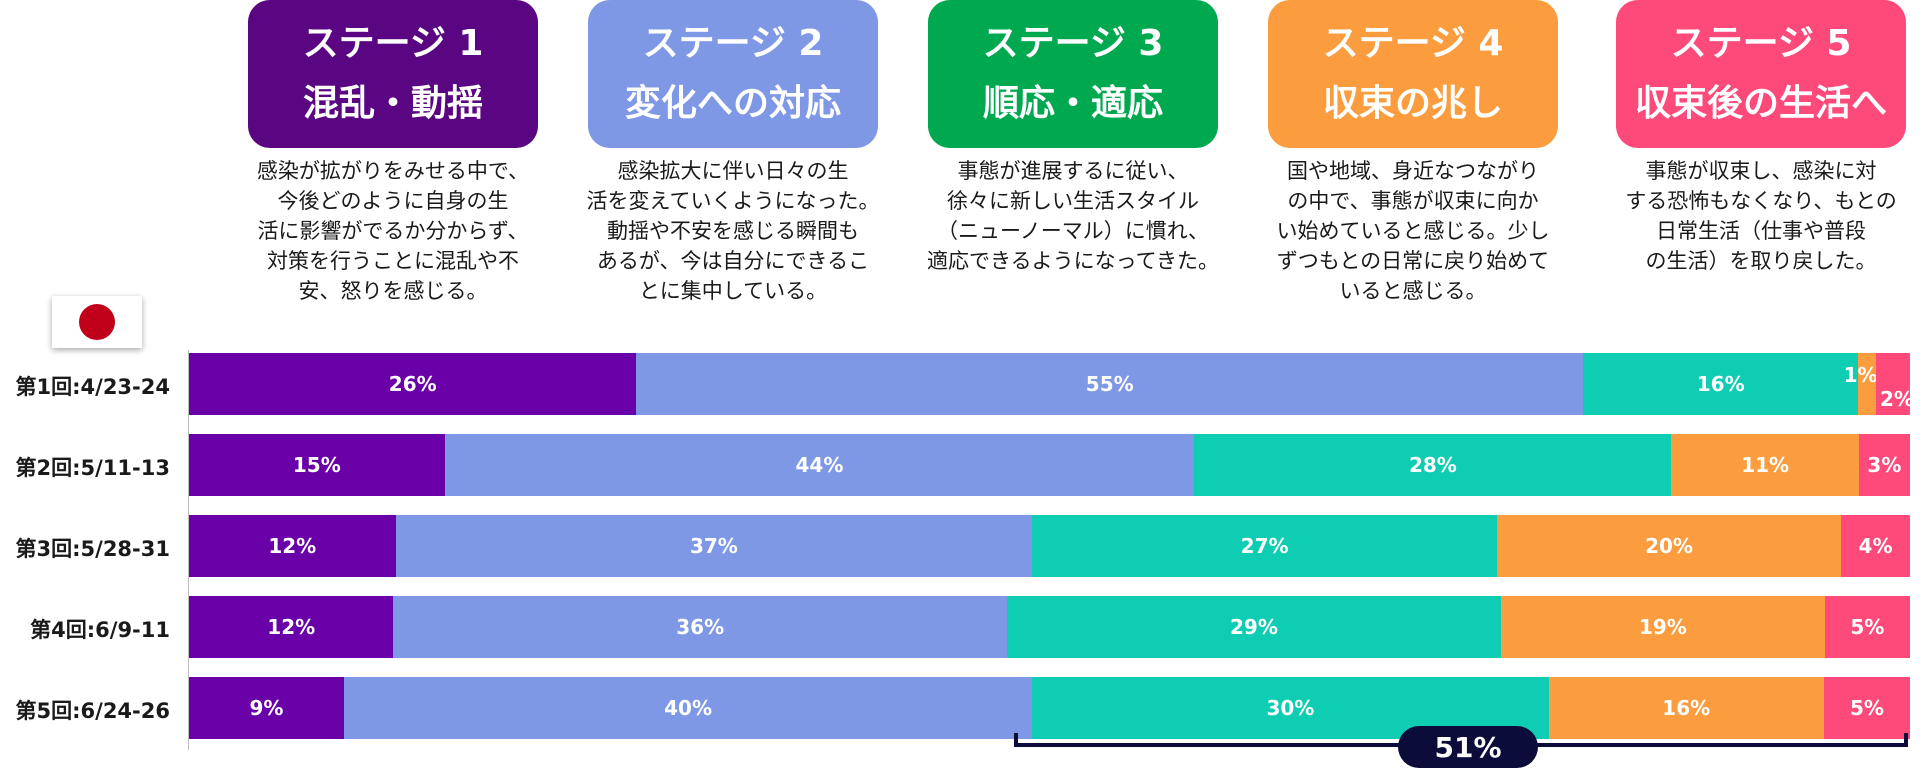 The width and height of the screenshot is (1924, 781). I want to click on stage-box-3: ステージ 3 順応・適応, so click(1073, 74).